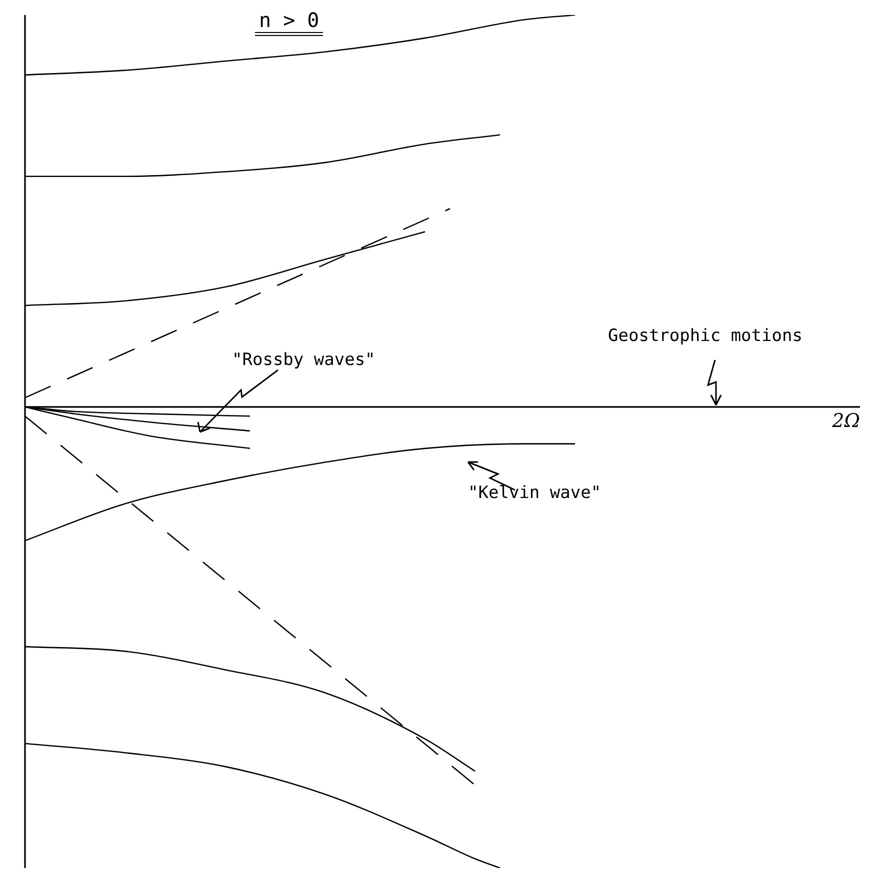  Describe the element at coordinates (535, 493) in the screenshot. I see `annotation: "Kelvin wave"` at that location.